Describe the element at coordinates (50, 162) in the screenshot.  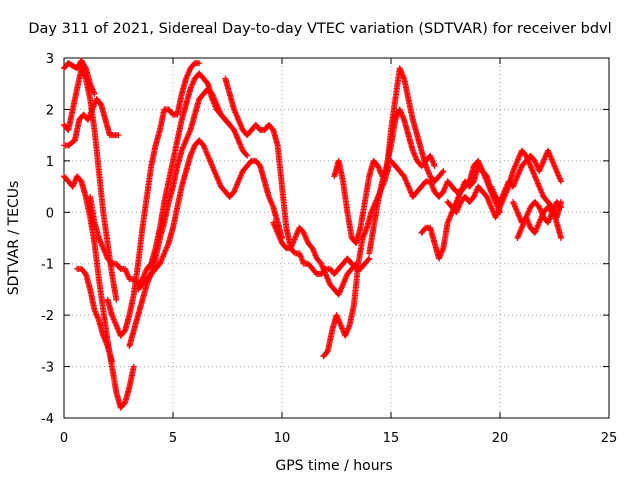
I see `y-tick-label: 1` at that location.